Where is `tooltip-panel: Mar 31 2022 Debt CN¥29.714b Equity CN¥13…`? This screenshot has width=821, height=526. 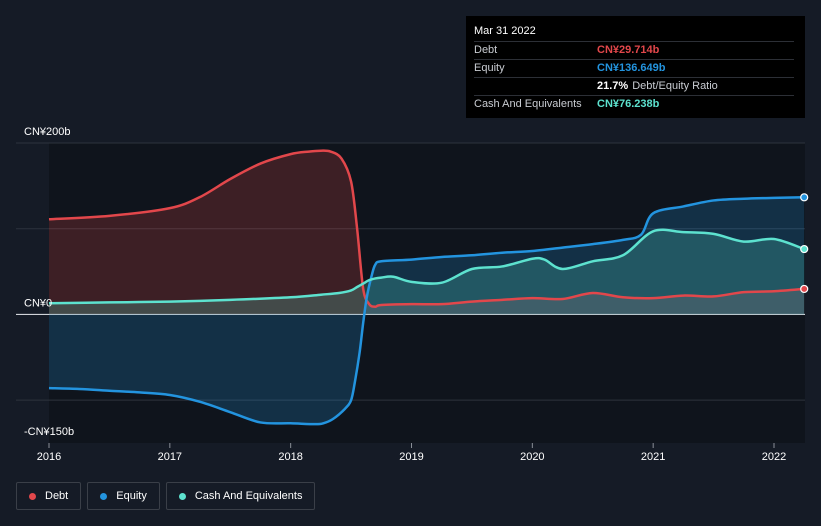 tooltip-panel: Mar 31 2022 Debt CN¥29.714b Equity CN¥13… is located at coordinates (635, 67).